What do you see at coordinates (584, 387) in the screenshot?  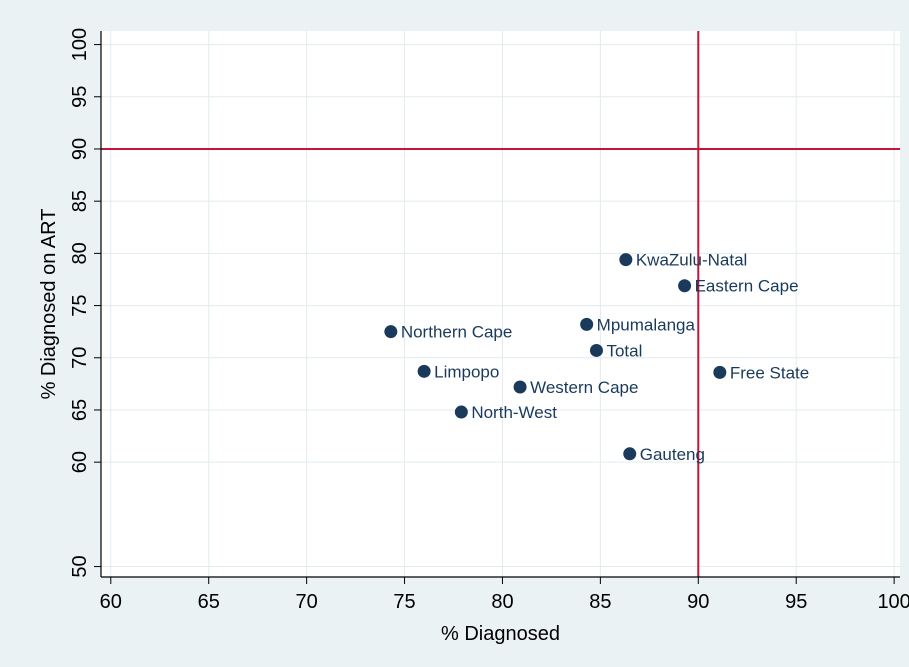 I see `data-point-label: Western Cape` at bounding box center [584, 387].